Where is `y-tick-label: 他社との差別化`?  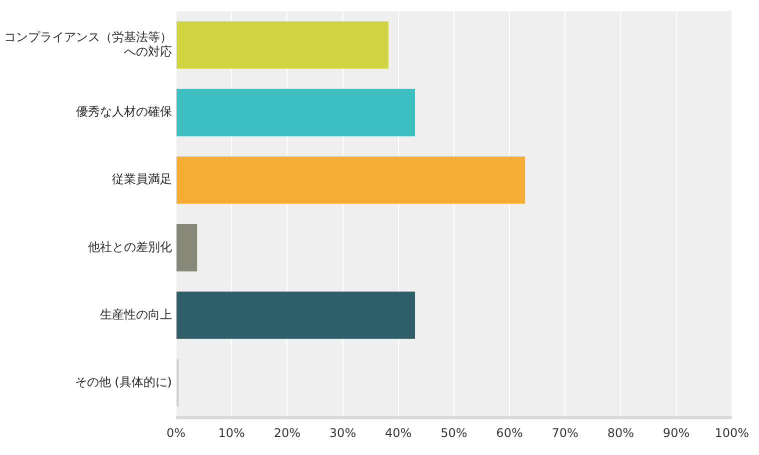
y-tick-label: 他社との差別化 is located at coordinates (130, 247).